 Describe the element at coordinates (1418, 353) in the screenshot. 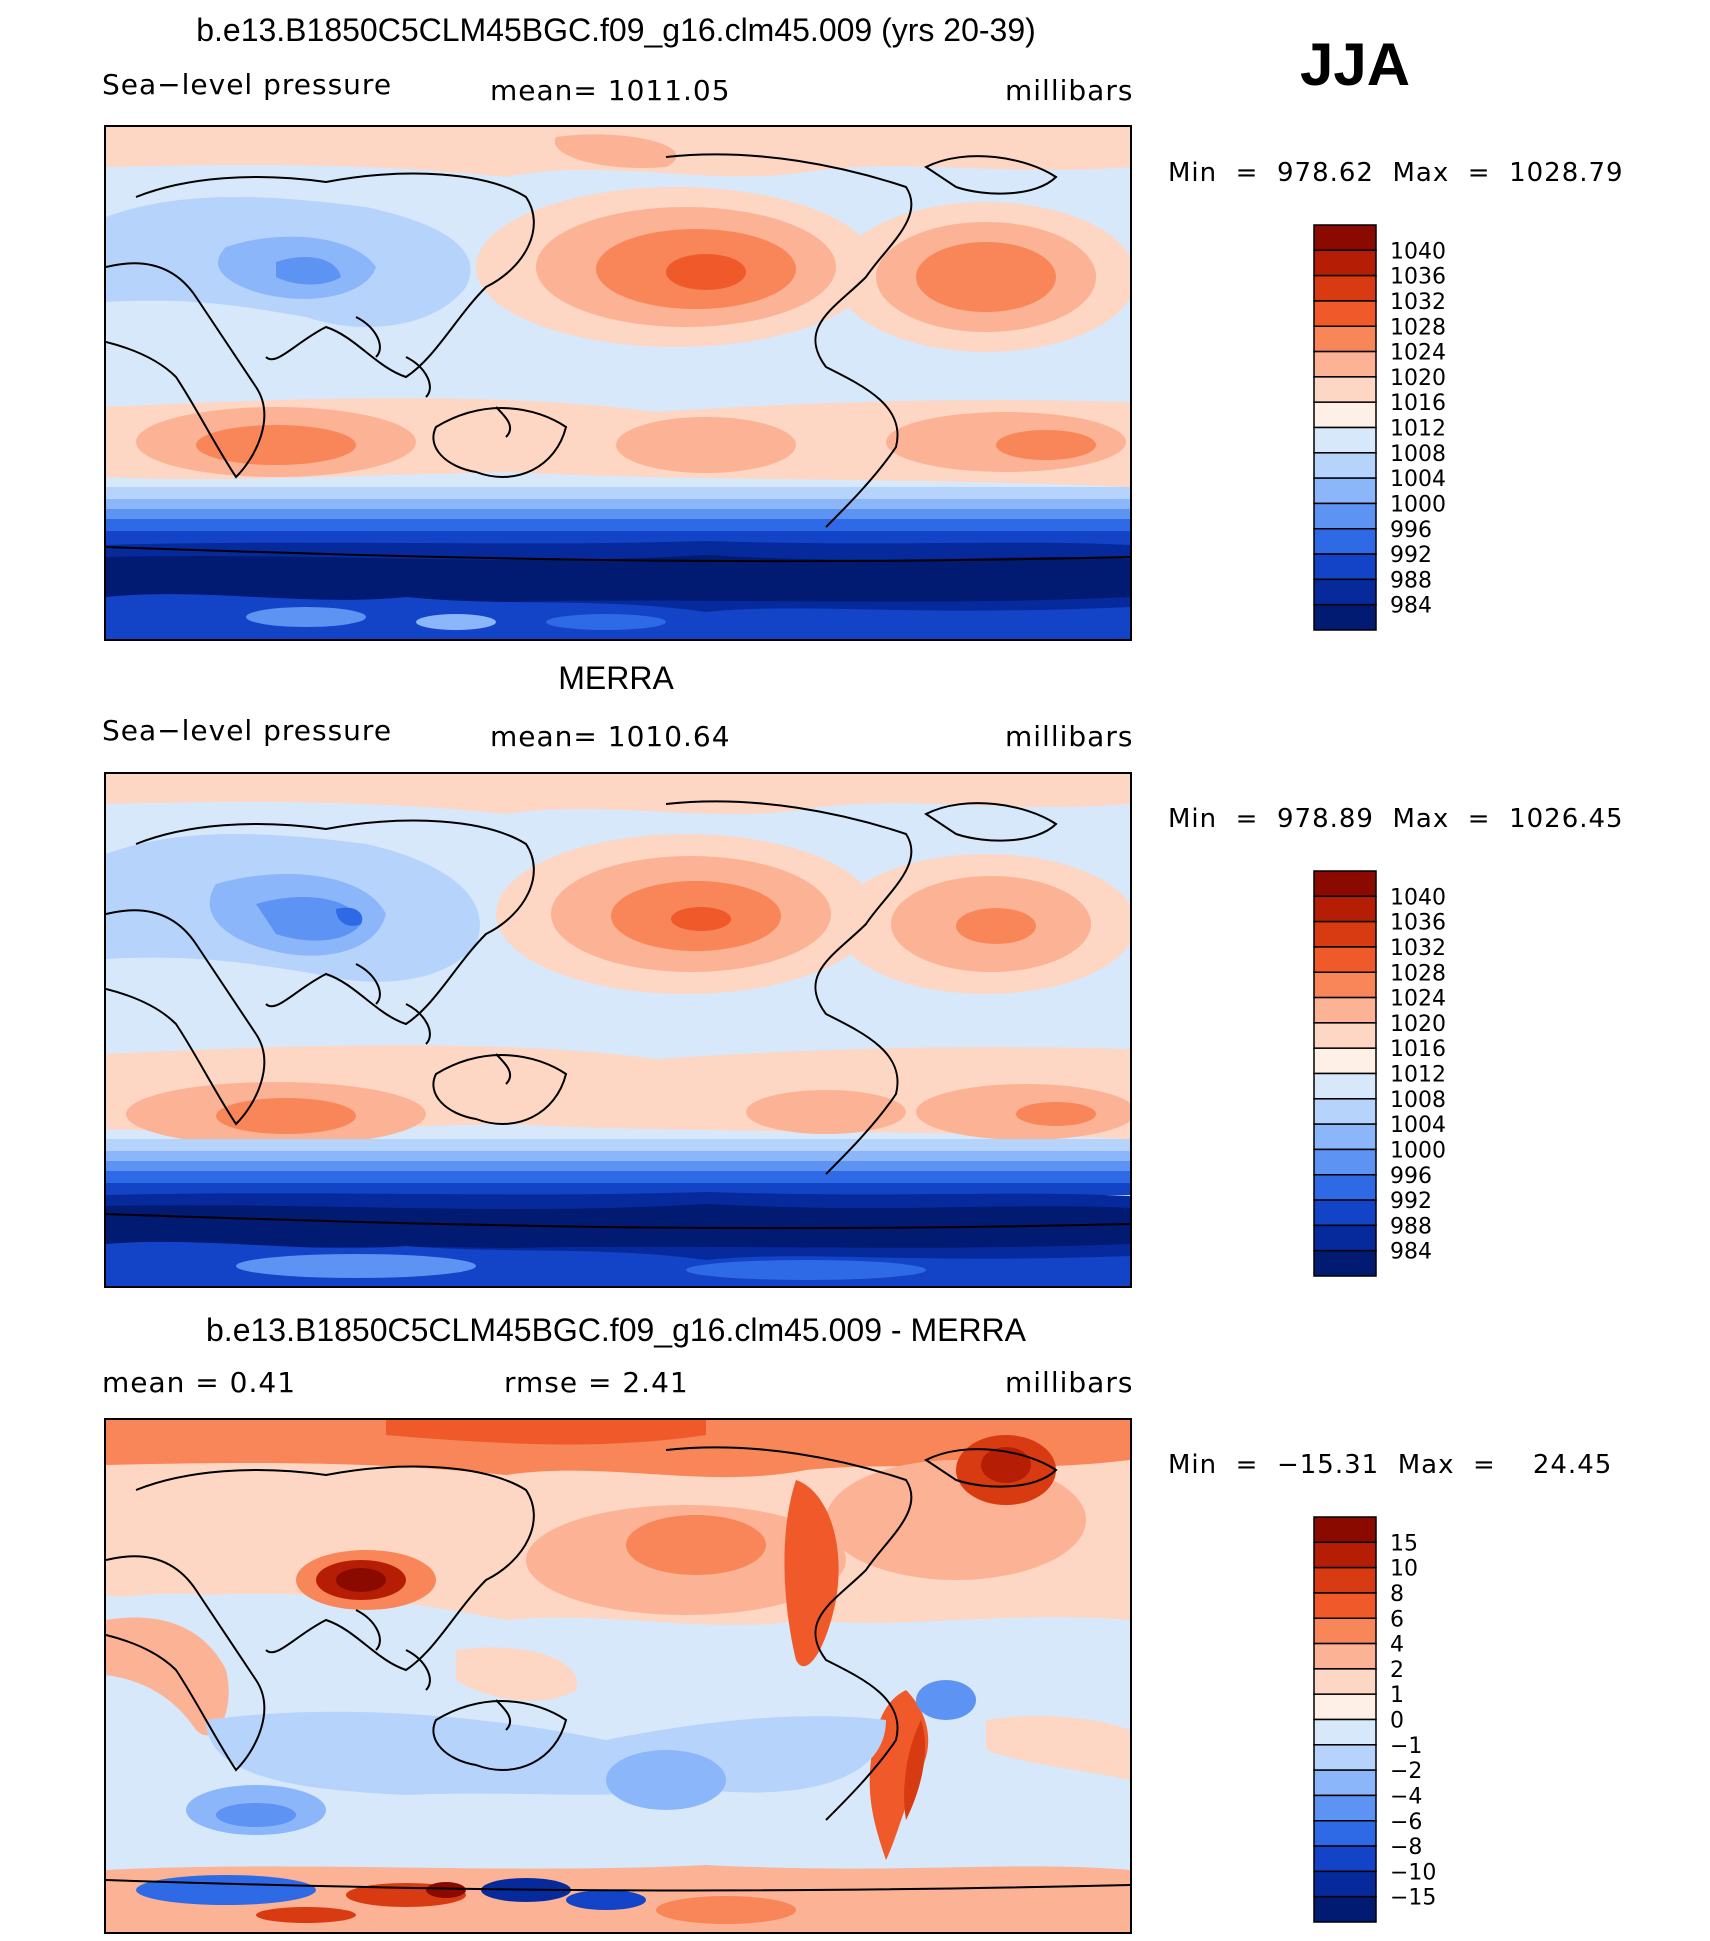

I see `colorbar-1-label-4: 1024` at that location.